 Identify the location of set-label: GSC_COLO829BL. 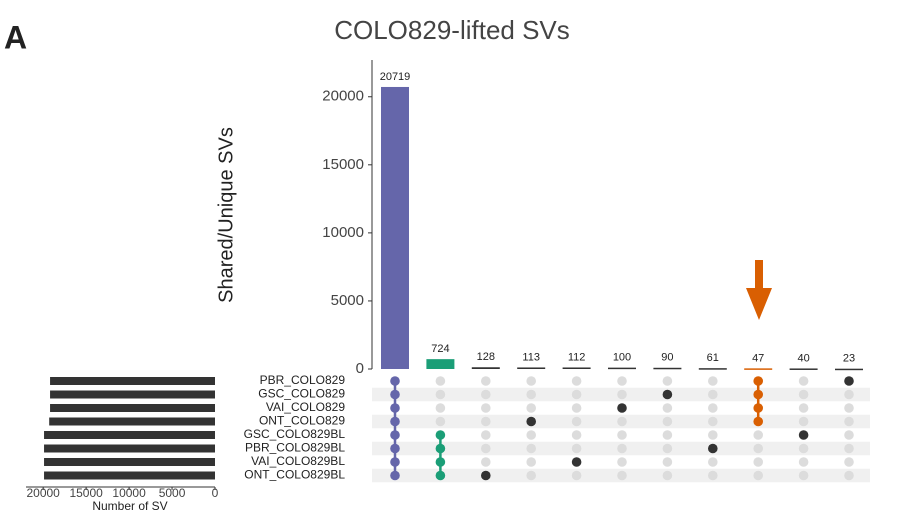
(295, 434).